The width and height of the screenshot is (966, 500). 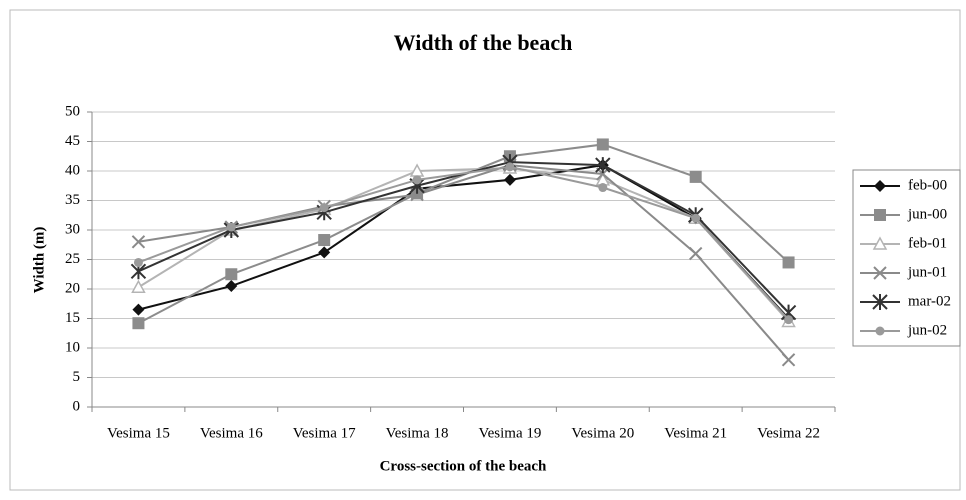 I want to click on legend-label: feb-00, so click(x=927, y=185).